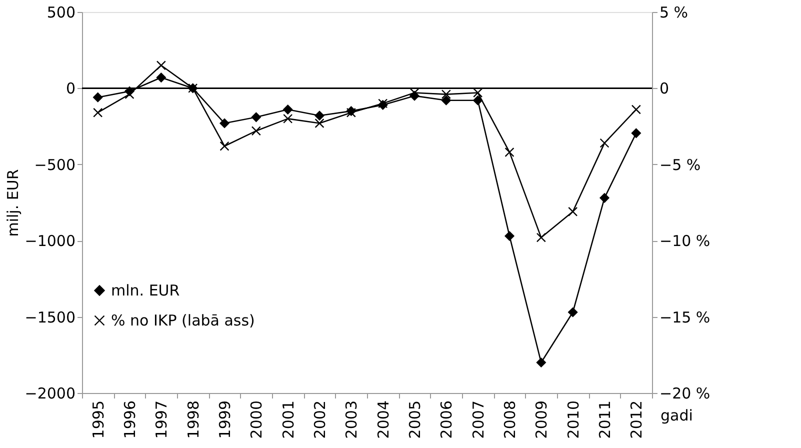 This screenshot has height=448, width=801. Describe the element at coordinates (193, 419) in the screenshot. I see `x-tick-label: 1998` at that location.